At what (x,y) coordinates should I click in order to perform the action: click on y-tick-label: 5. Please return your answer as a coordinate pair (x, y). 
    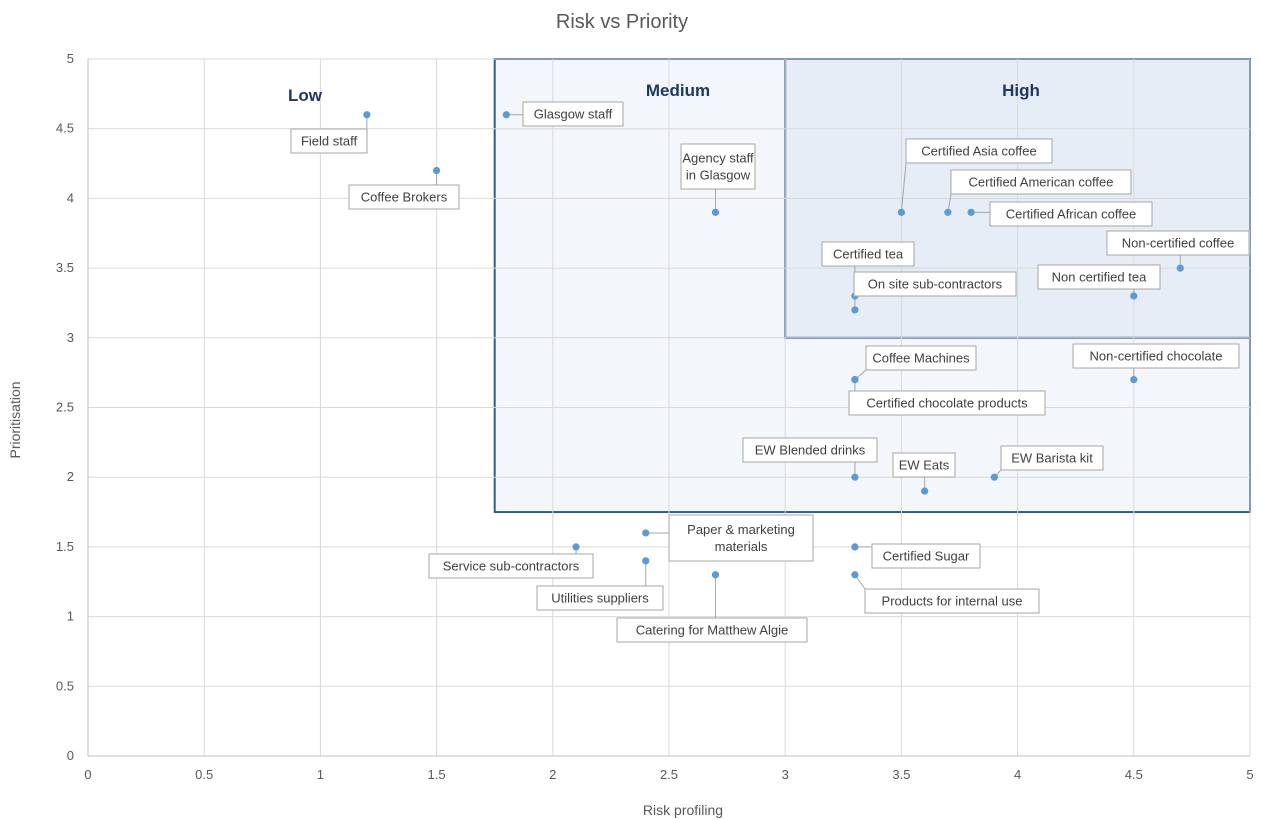
    Looking at the image, I should click on (70, 58).